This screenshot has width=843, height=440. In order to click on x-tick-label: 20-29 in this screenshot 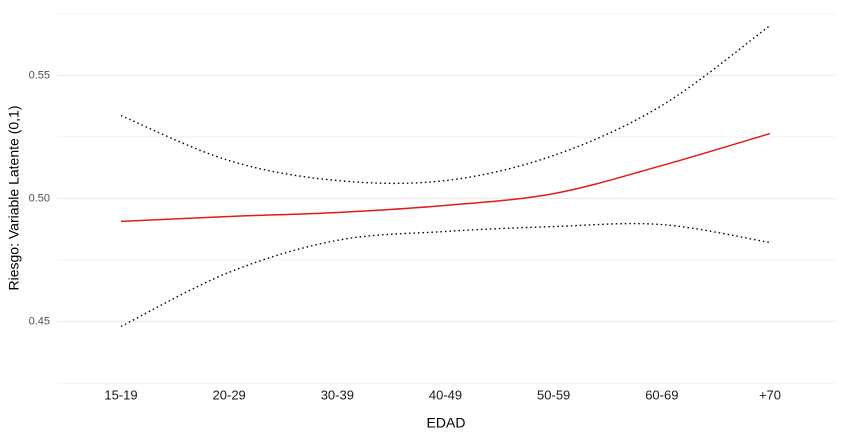, I will do `click(229, 394)`.